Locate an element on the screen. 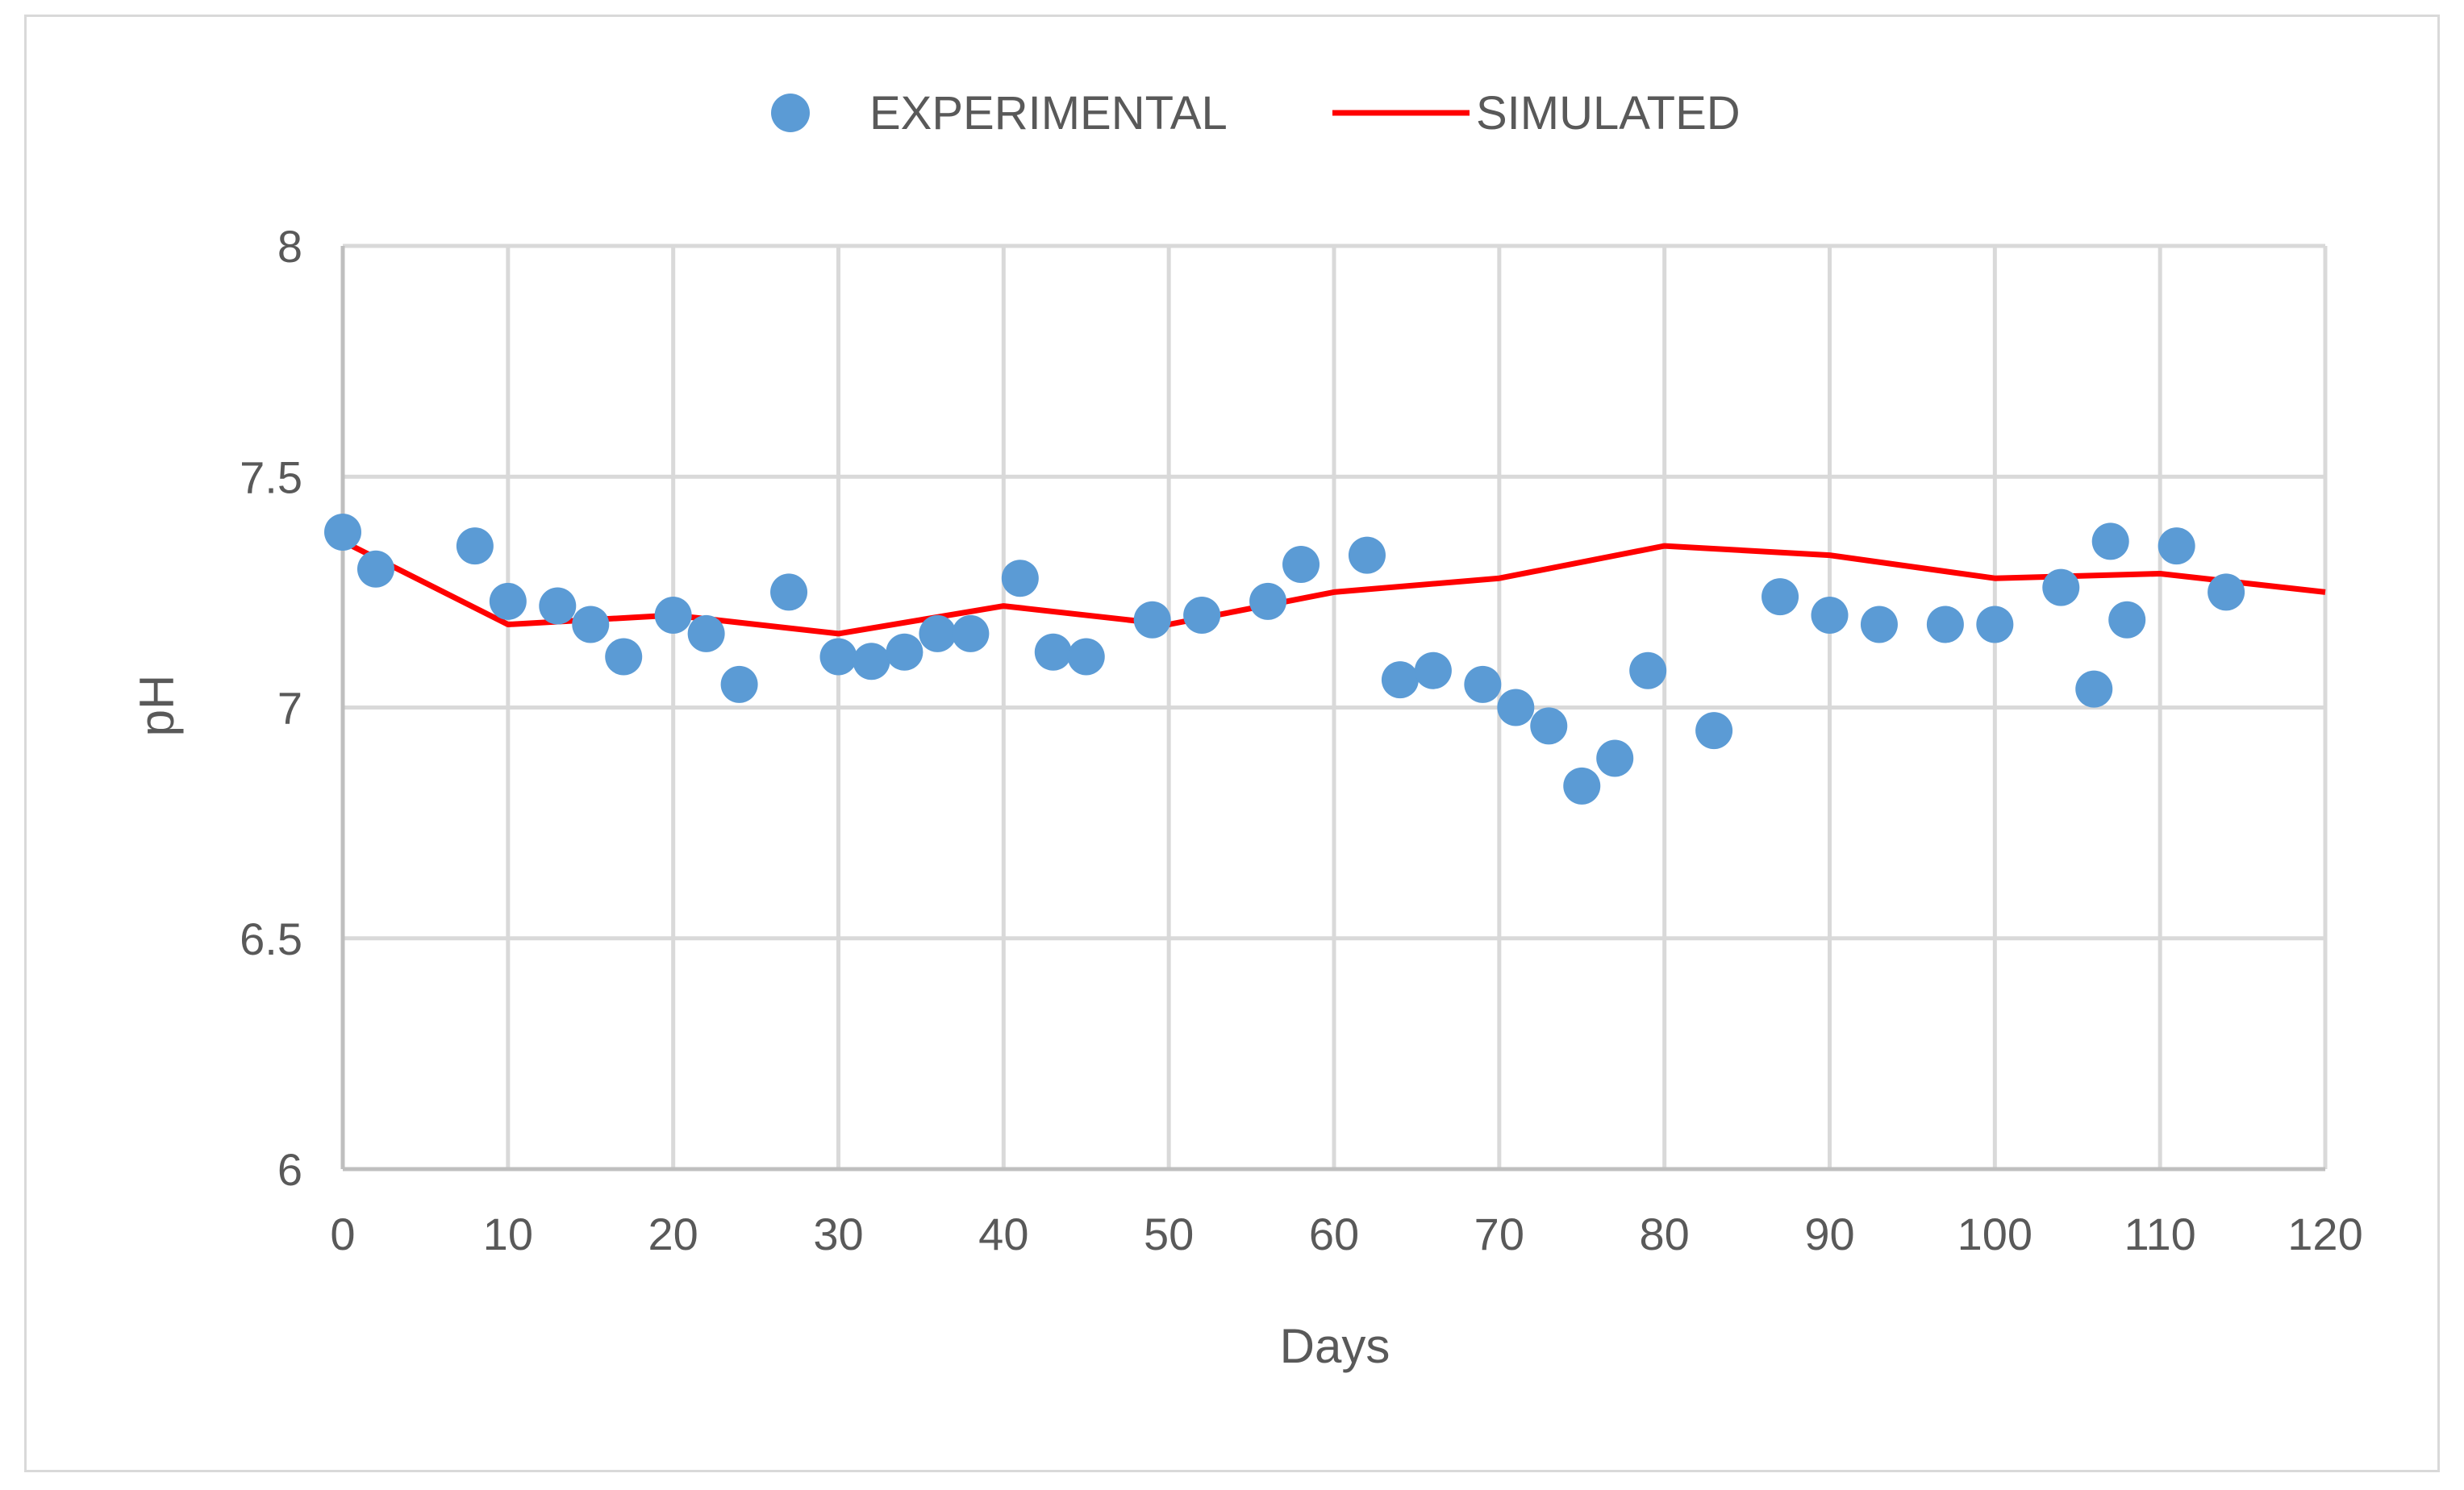 Image resolution: width=2464 pixels, height=1490 pixels. y-tick-label: 7.5 is located at coordinates (271, 477).